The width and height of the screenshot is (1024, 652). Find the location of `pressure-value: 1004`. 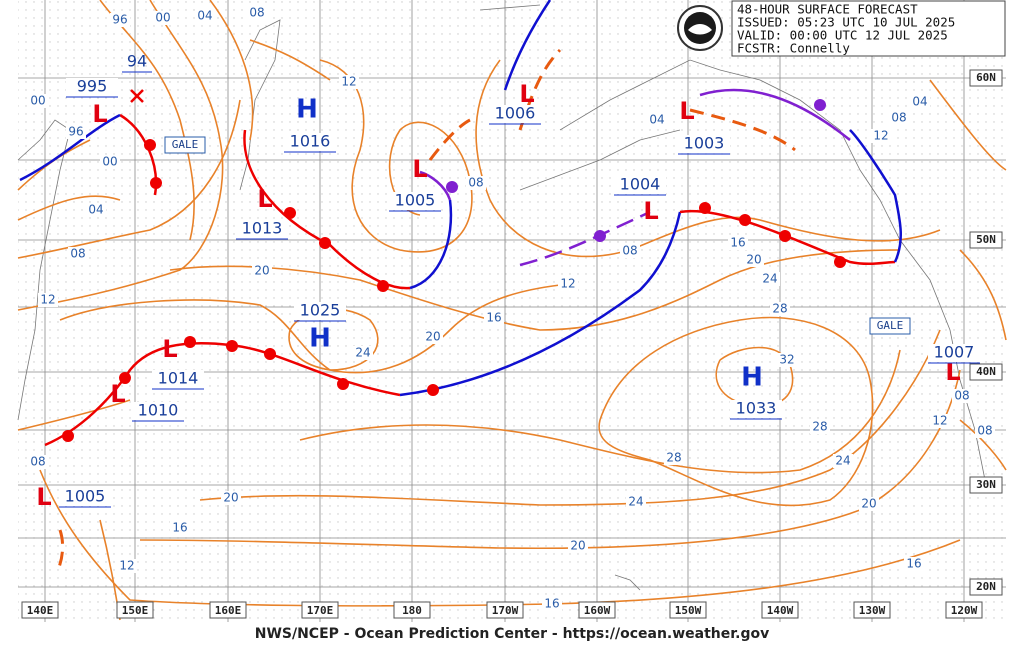

pressure-value: 1004 is located at coordinates (640, 184).